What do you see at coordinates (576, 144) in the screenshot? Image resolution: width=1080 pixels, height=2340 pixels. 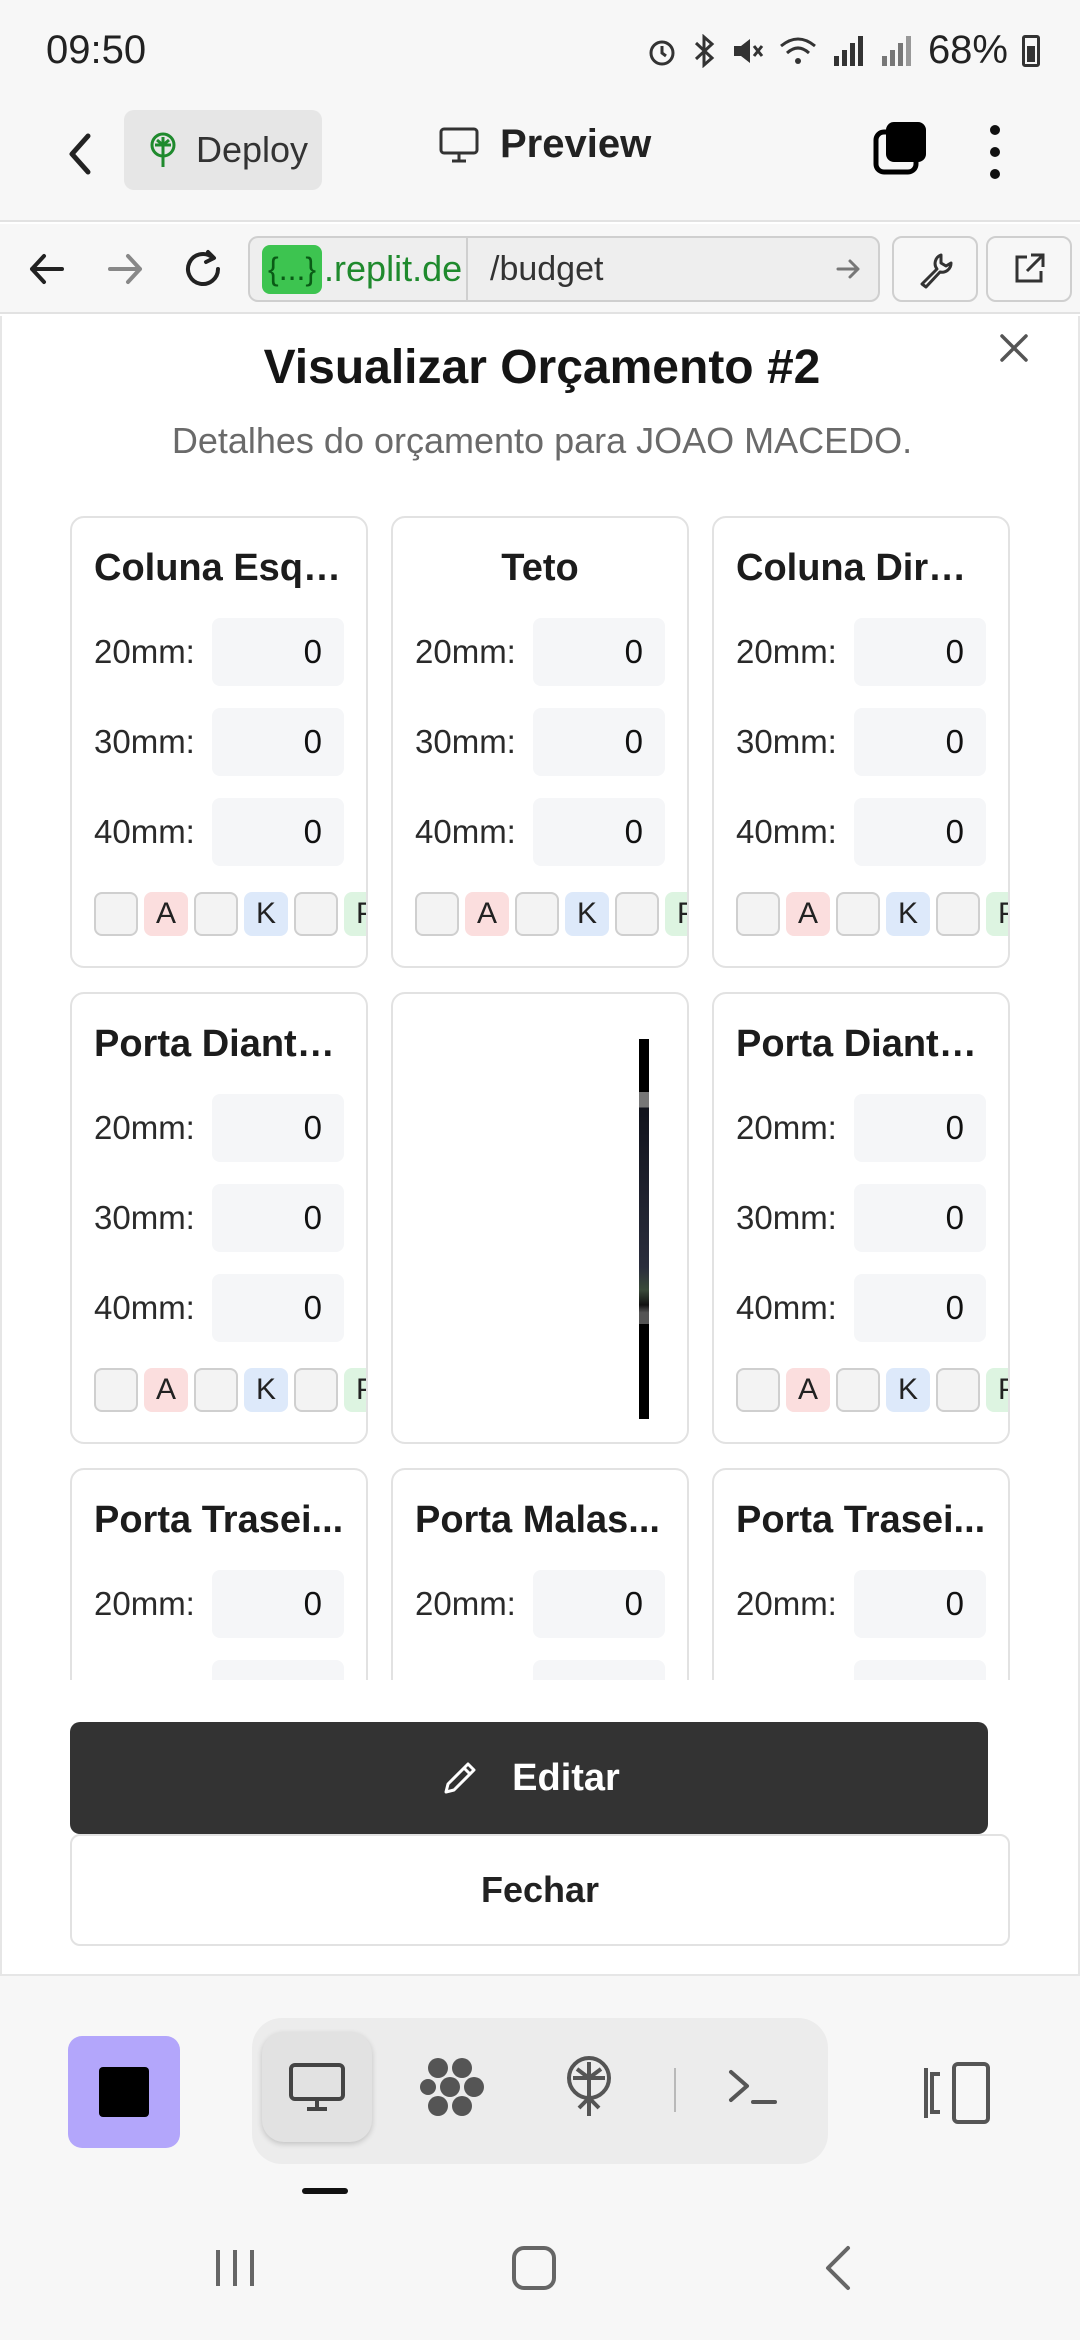 I see `preview-label: Preview` at bounding box center [576, 144].